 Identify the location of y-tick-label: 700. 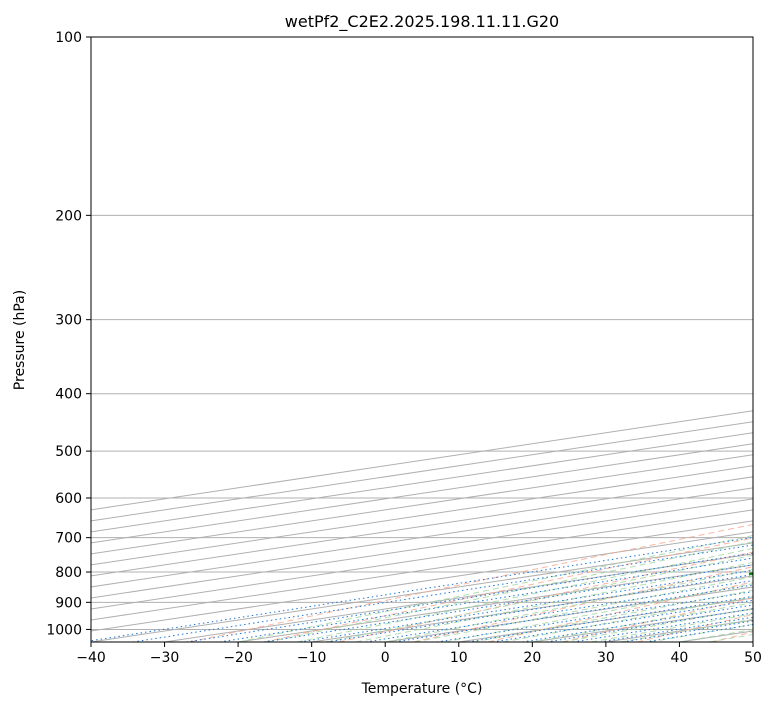
(68, 539).